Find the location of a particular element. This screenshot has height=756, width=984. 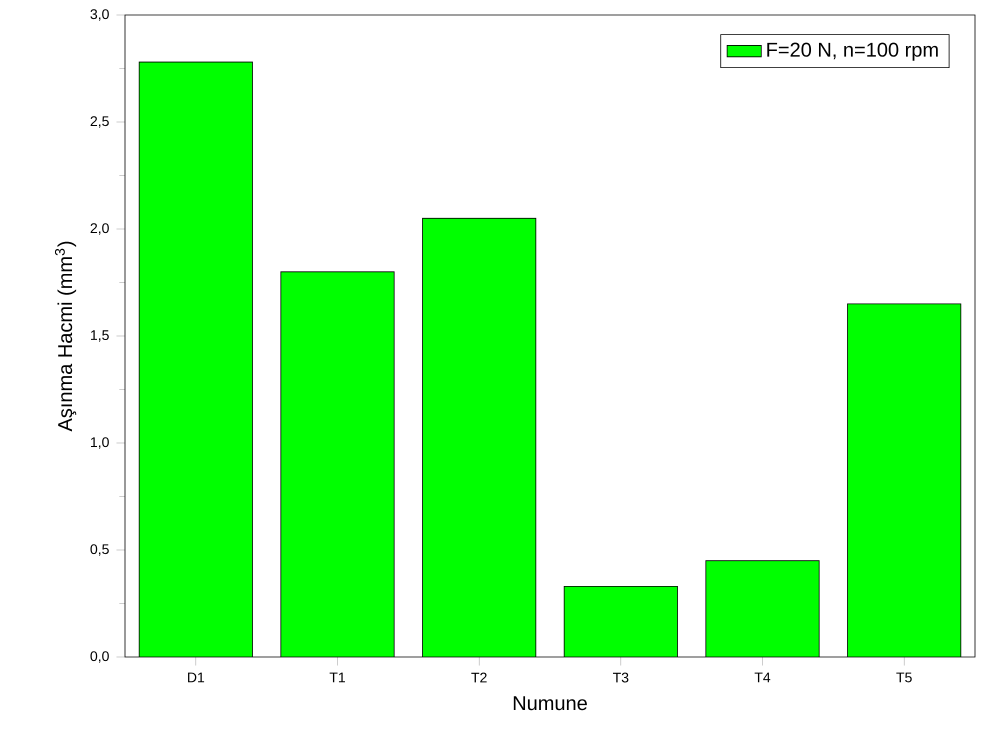

x-tick-label: T1 is located at coordinates (337, 677).